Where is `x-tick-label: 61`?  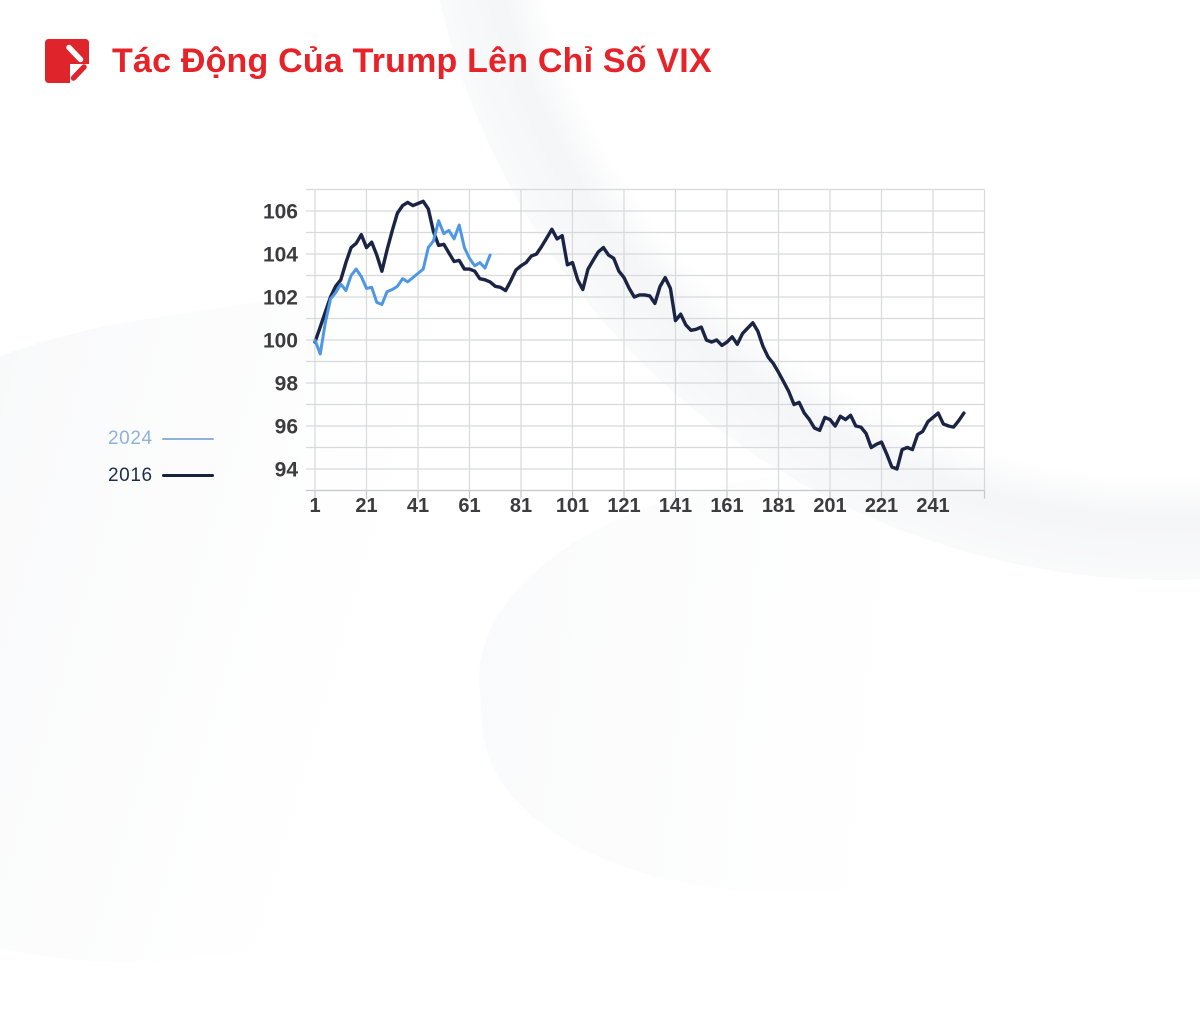 x-tick-label: 61 is located at coordinates (469, 506).